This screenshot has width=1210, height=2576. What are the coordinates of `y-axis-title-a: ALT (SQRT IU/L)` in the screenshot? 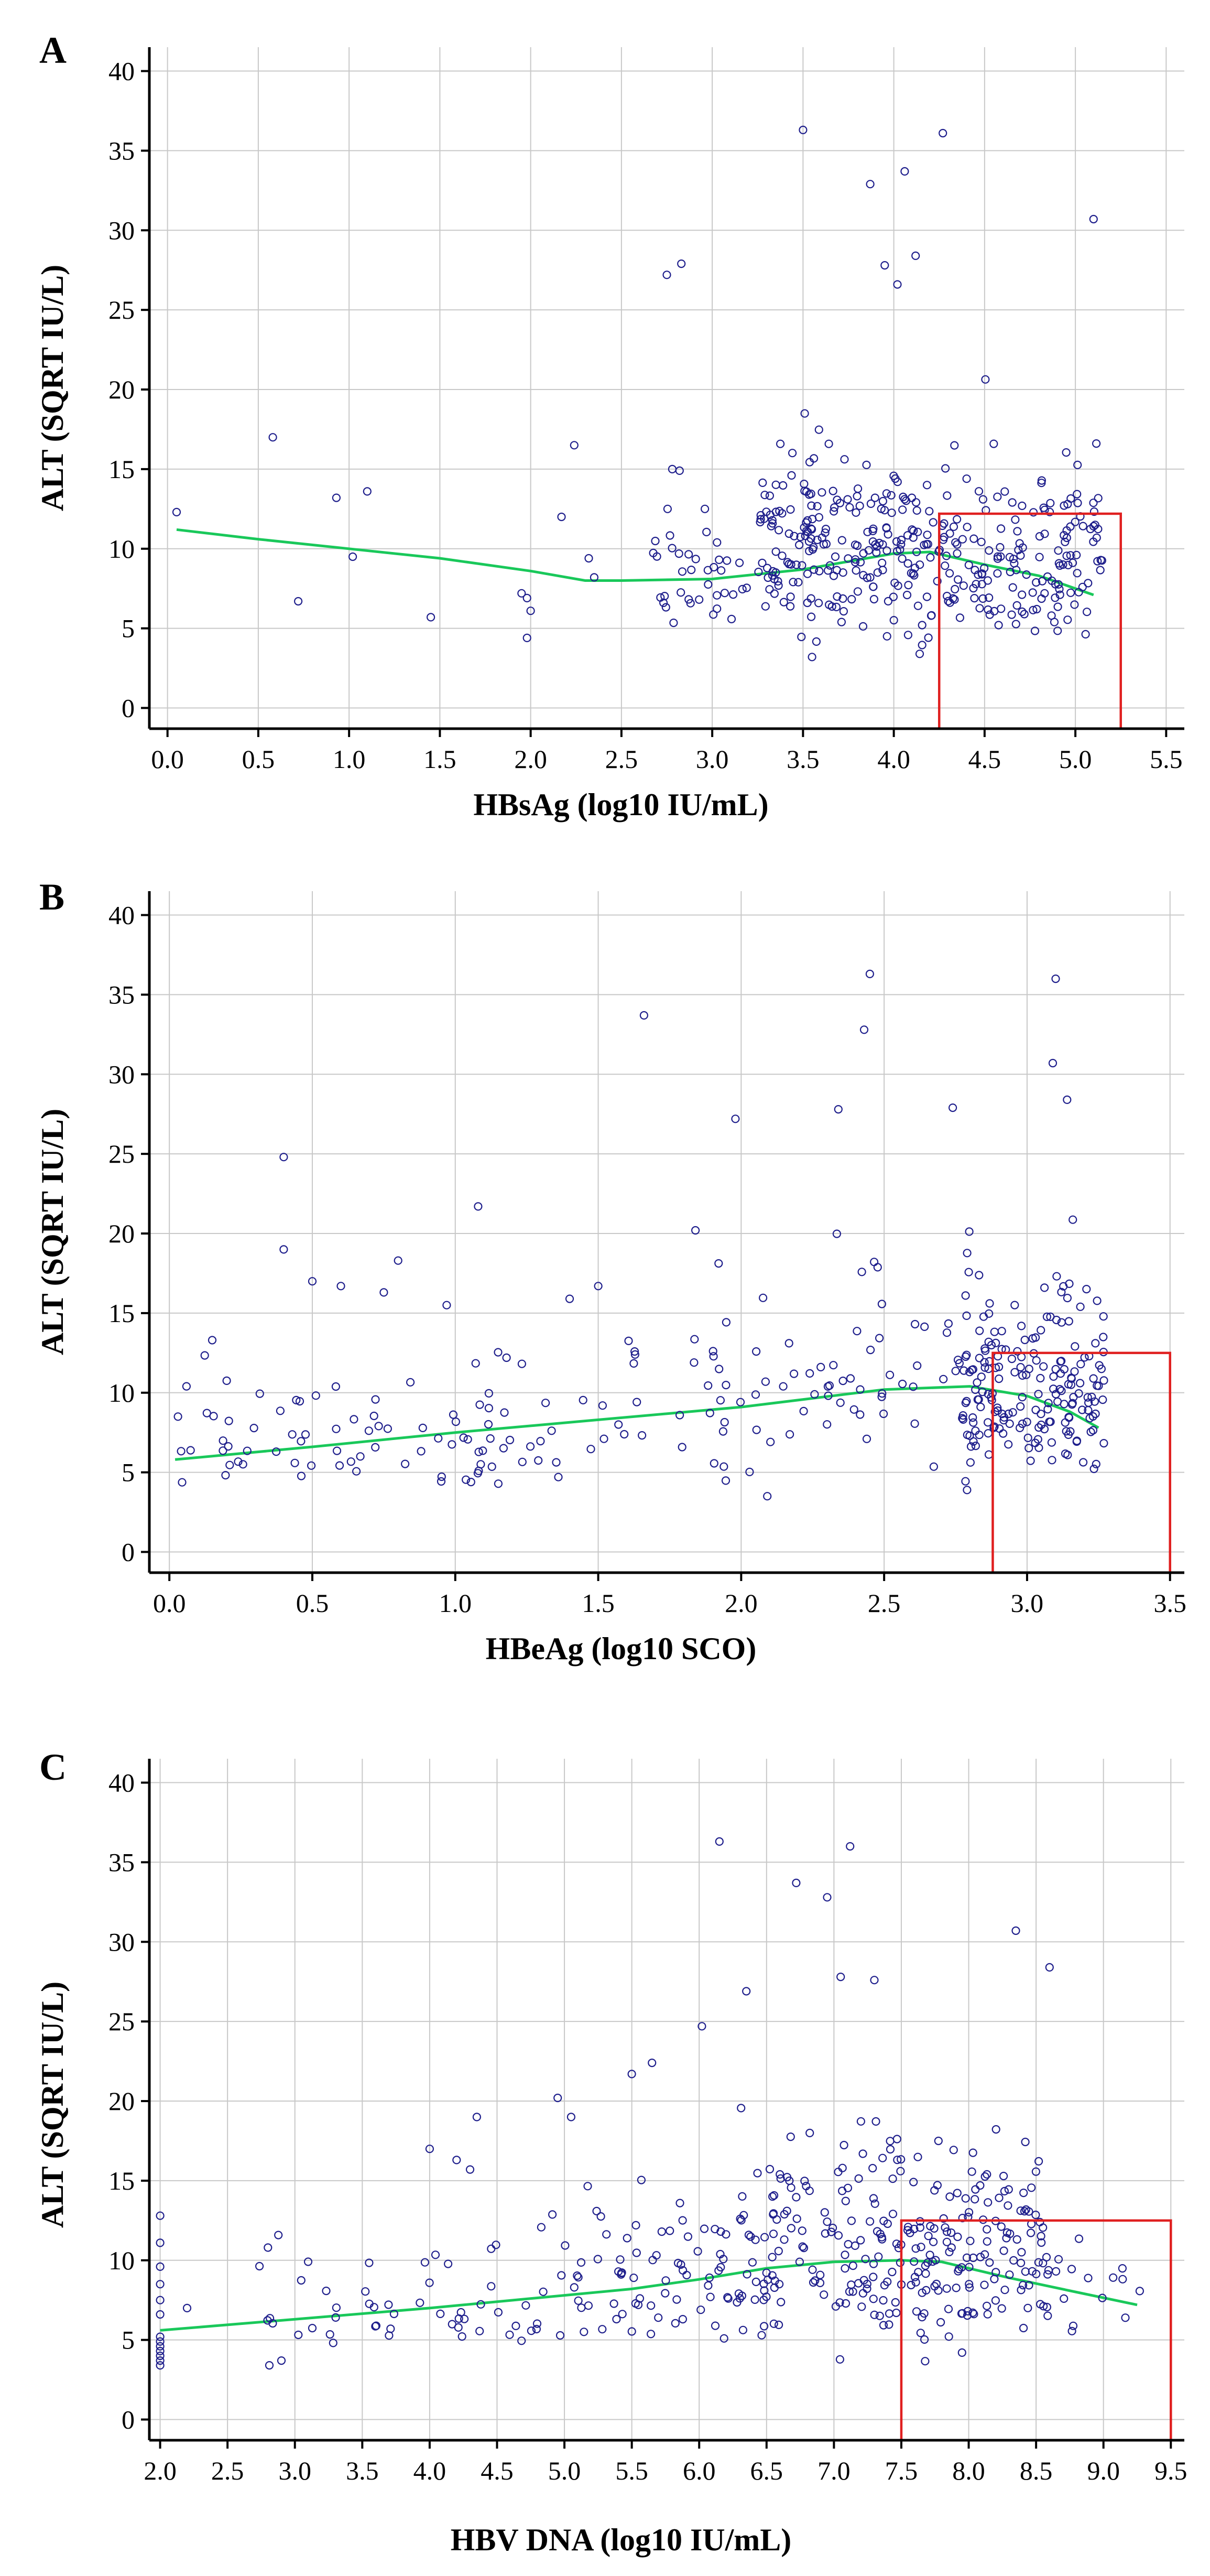 It's located at (52, 388).